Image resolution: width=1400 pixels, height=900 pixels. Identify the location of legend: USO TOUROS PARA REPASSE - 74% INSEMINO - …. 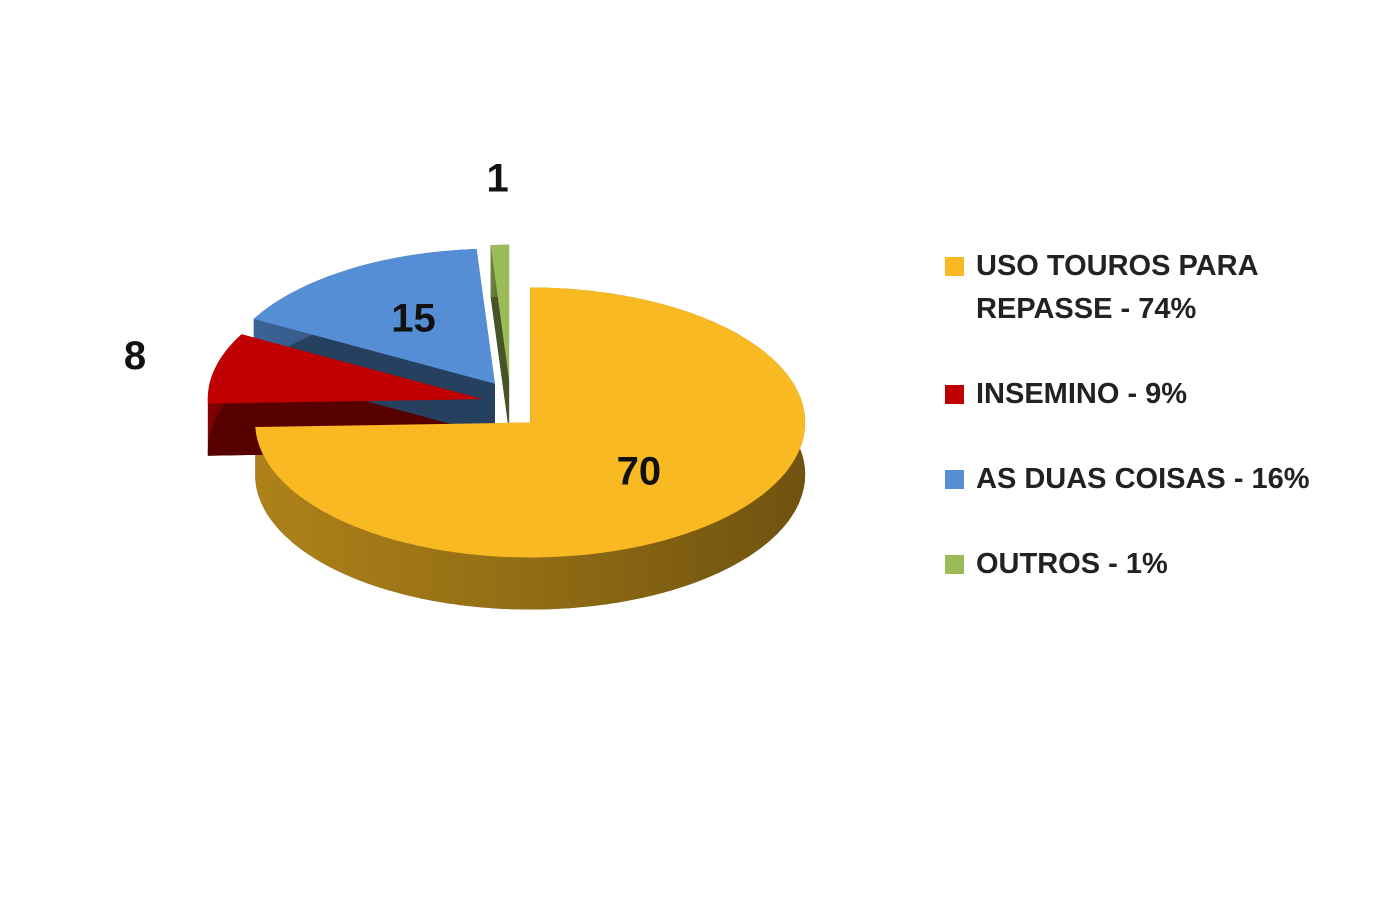
(1130, 436).